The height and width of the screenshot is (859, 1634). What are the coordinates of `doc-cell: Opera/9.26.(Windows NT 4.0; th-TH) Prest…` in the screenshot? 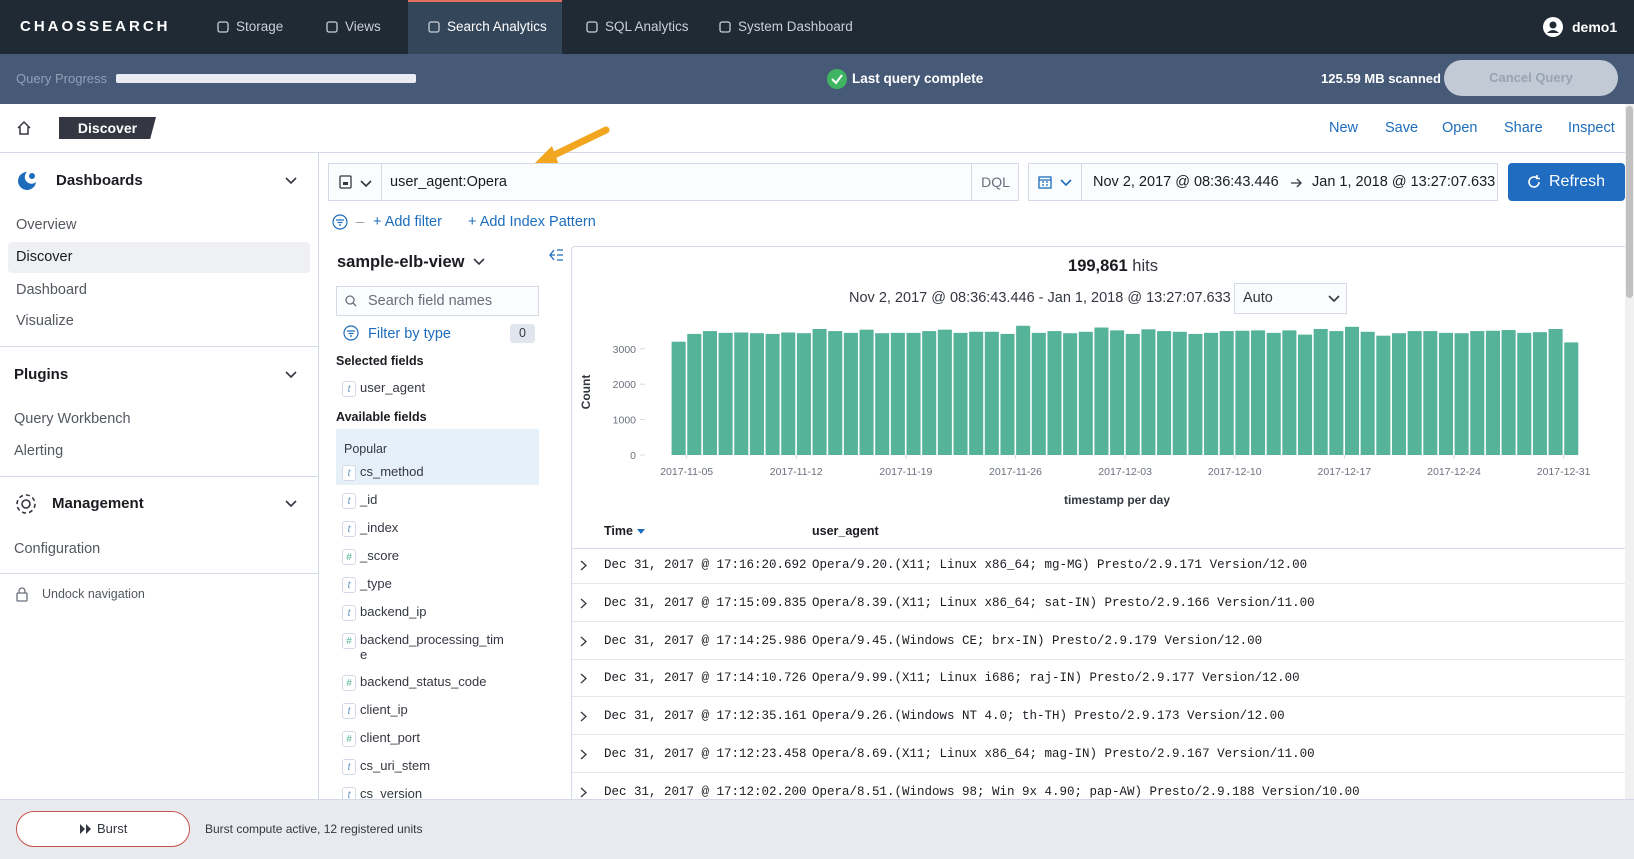 It's located at (1048, 716).